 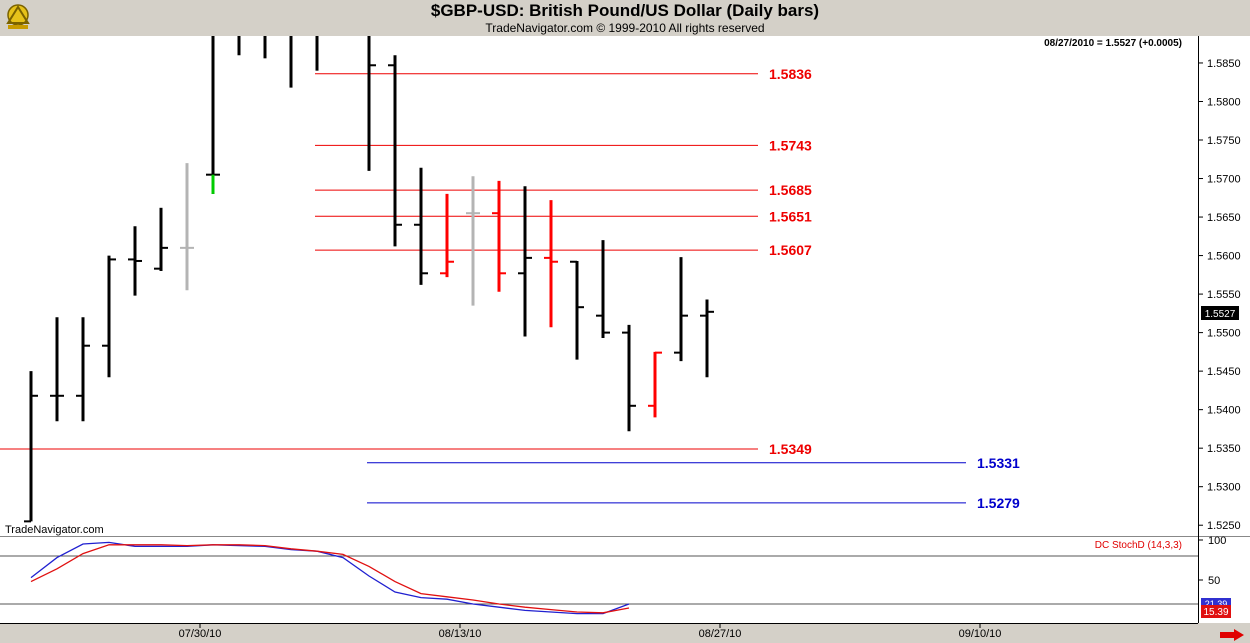 What do you see at coordinates (1224, 334) in the screenshot?
I see `price-tick-label: 1.5500` at bounding box center [1224, 334].